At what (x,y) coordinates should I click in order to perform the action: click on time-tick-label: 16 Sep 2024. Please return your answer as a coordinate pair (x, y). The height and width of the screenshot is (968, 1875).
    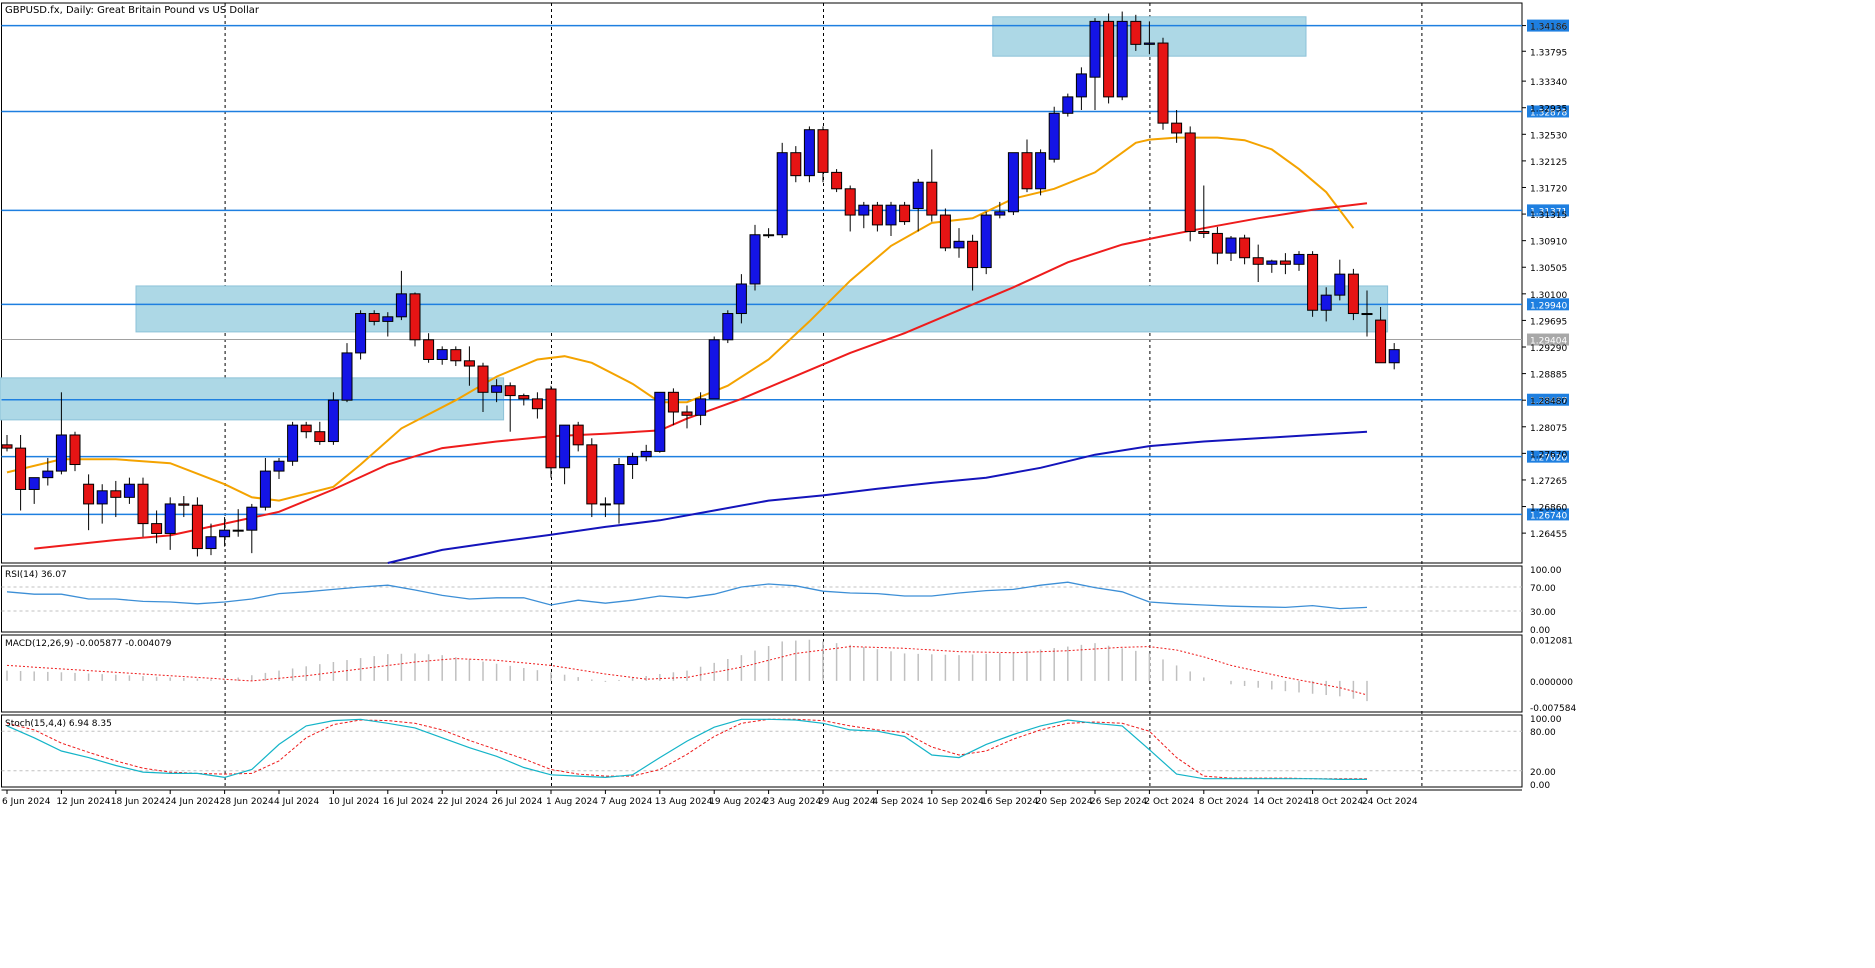
    Looking at the image, I should click on (1009, 802).